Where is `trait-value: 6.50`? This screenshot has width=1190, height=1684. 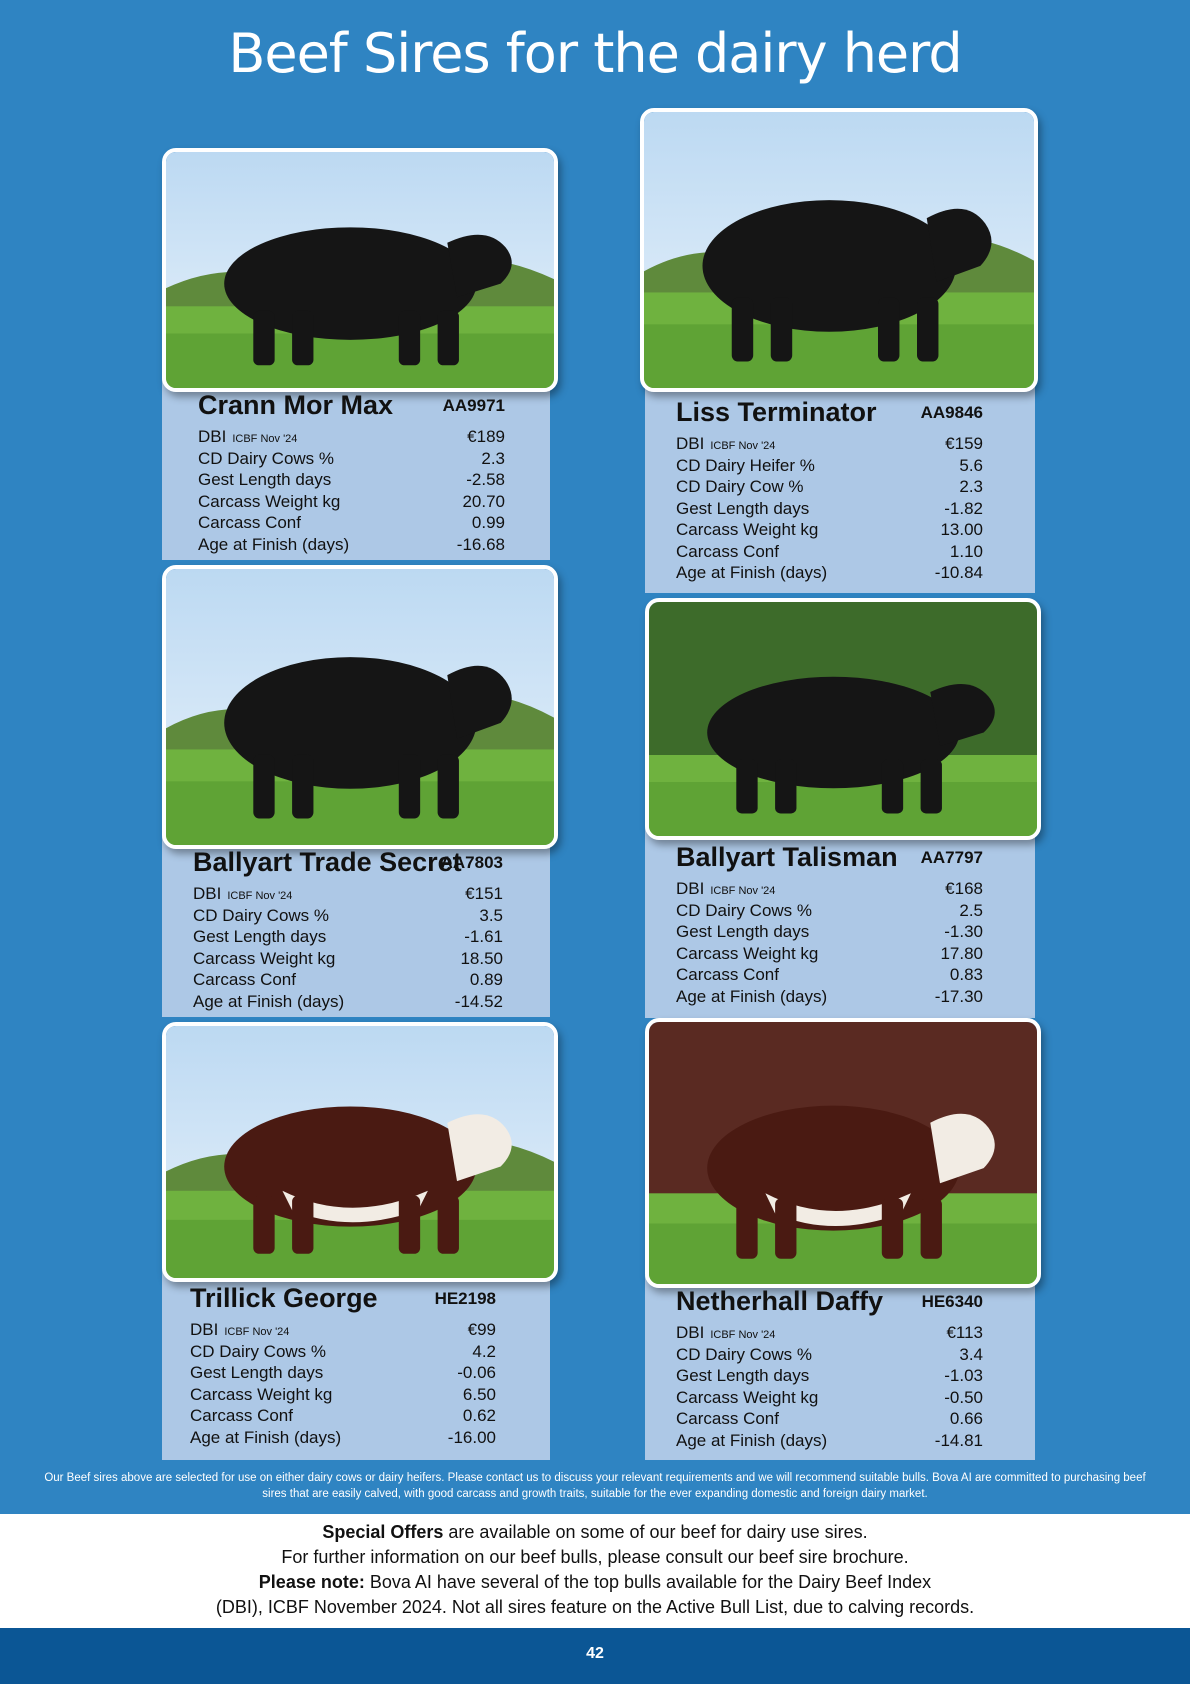 trait-value: 6.50 is located at coordinates (479, 1394).